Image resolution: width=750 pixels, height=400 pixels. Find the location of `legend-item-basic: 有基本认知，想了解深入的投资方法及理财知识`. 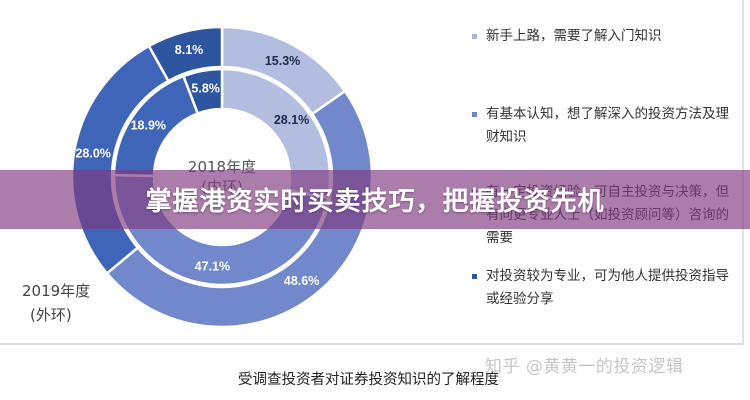

legend-item-basic: 有基本认知，想了解深入的投资方法及理财知识 is located at coordinates (605, 126).